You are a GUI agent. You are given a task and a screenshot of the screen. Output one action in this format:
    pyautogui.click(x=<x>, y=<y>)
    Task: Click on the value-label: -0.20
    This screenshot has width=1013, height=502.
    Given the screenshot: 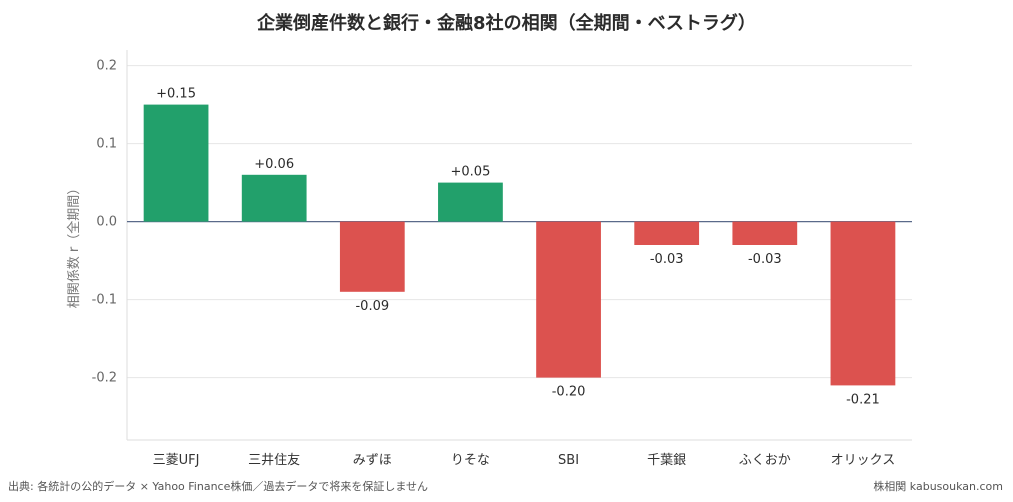 What is the action you would take?
    pyautogui.click(x=569, y=392)
    